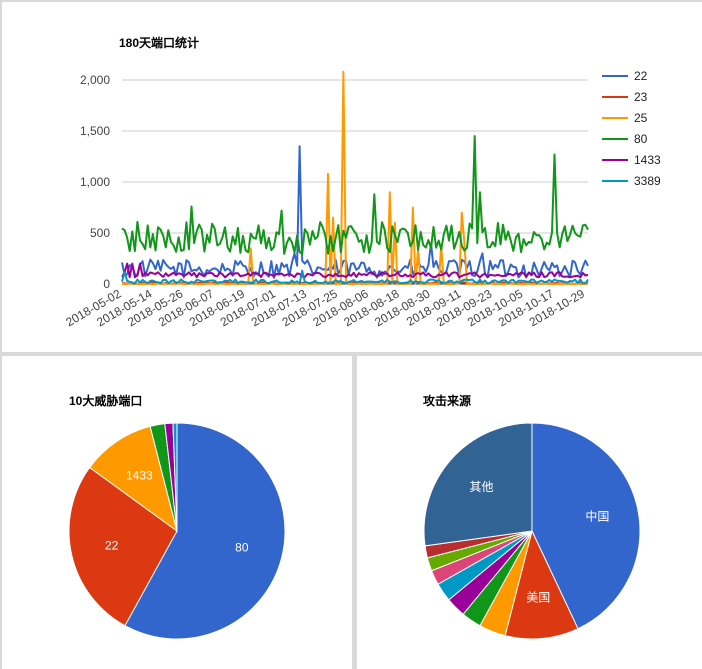  Describe the element at coordinates (641, 76) in the screenshot. I see `legend-label: 22` at that location.